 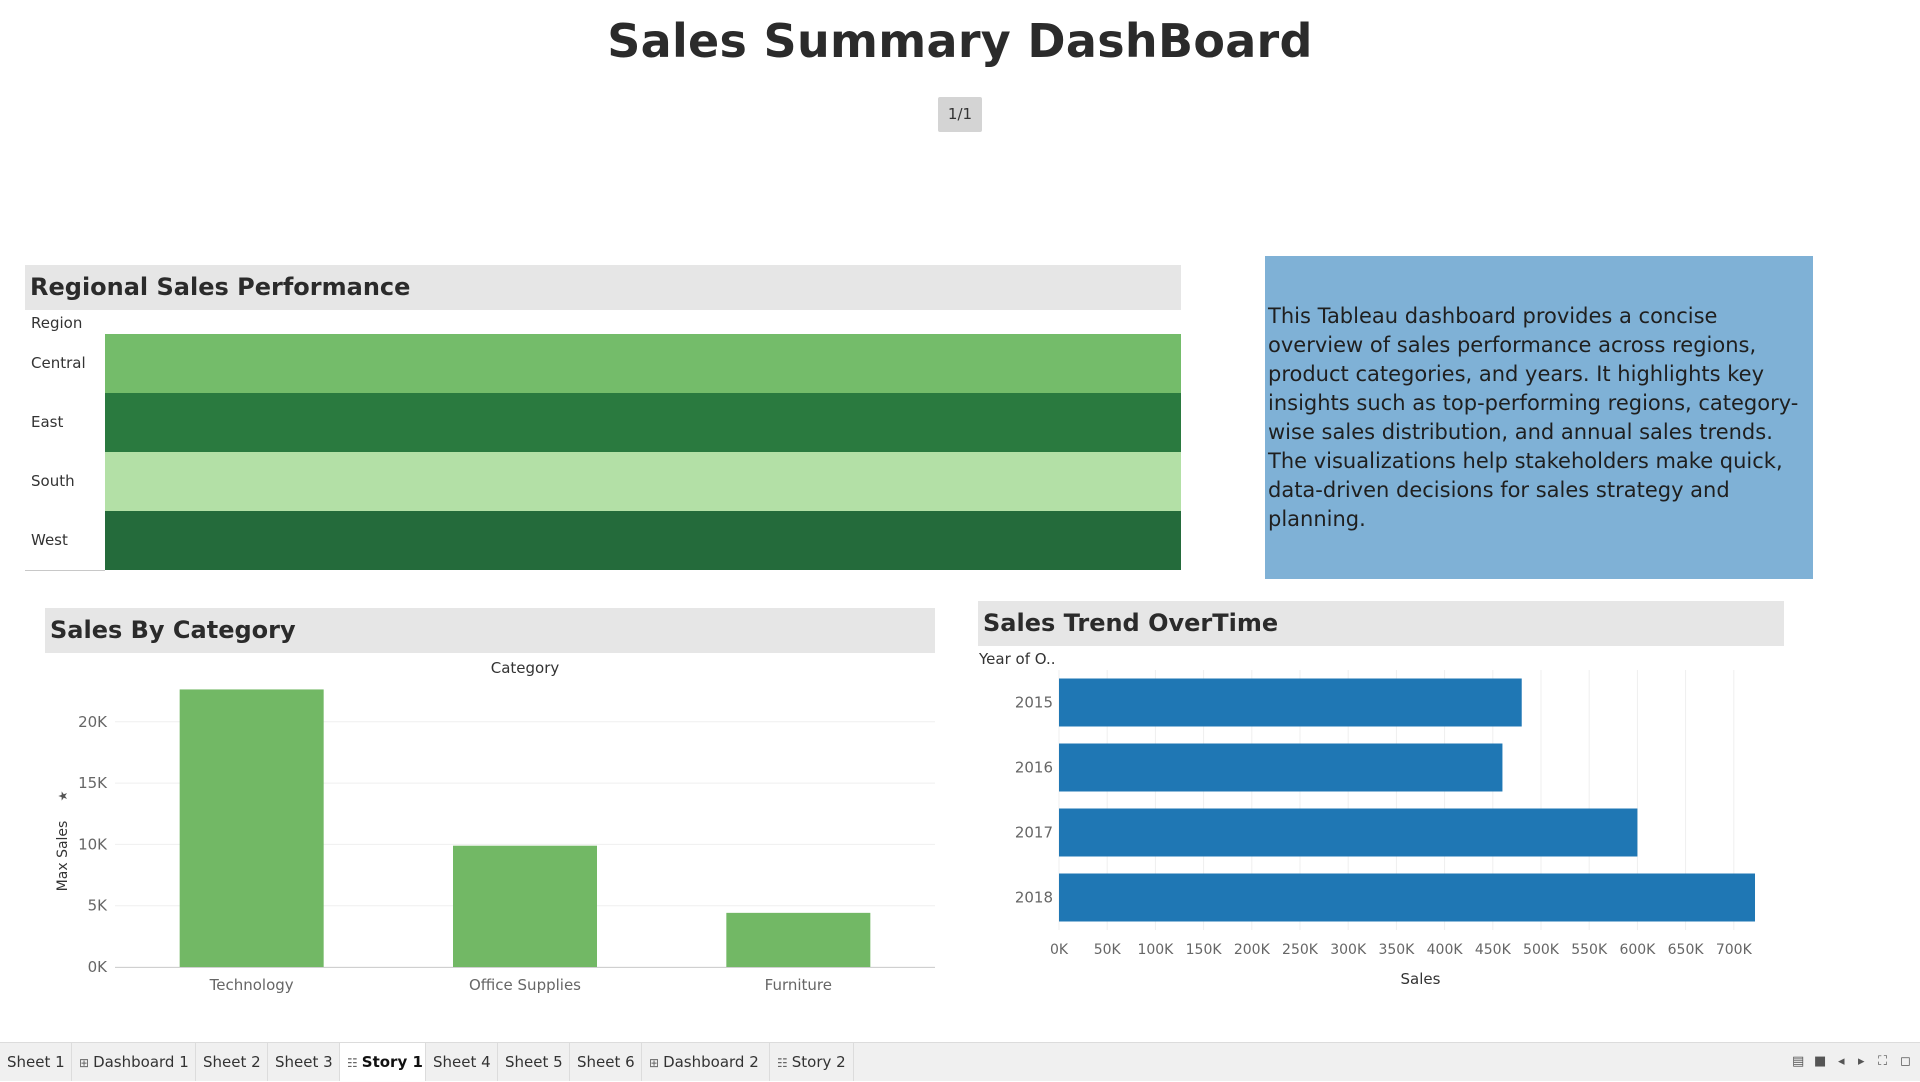 I want to click on tab-sheet-6: Sheet 6, so click(x=606, y=1062).